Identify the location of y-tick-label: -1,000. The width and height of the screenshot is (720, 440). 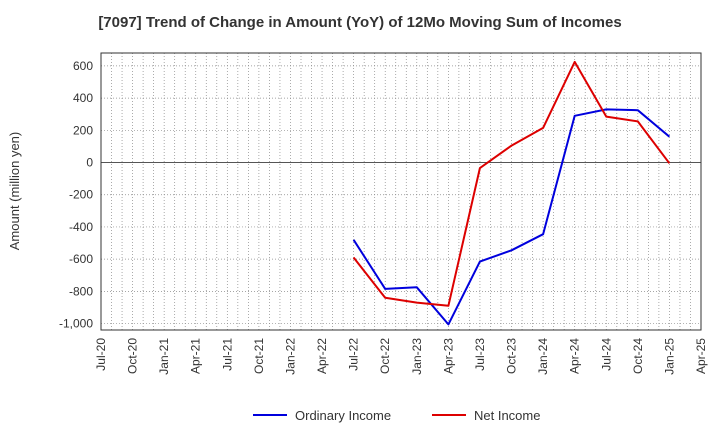
(76, 324).